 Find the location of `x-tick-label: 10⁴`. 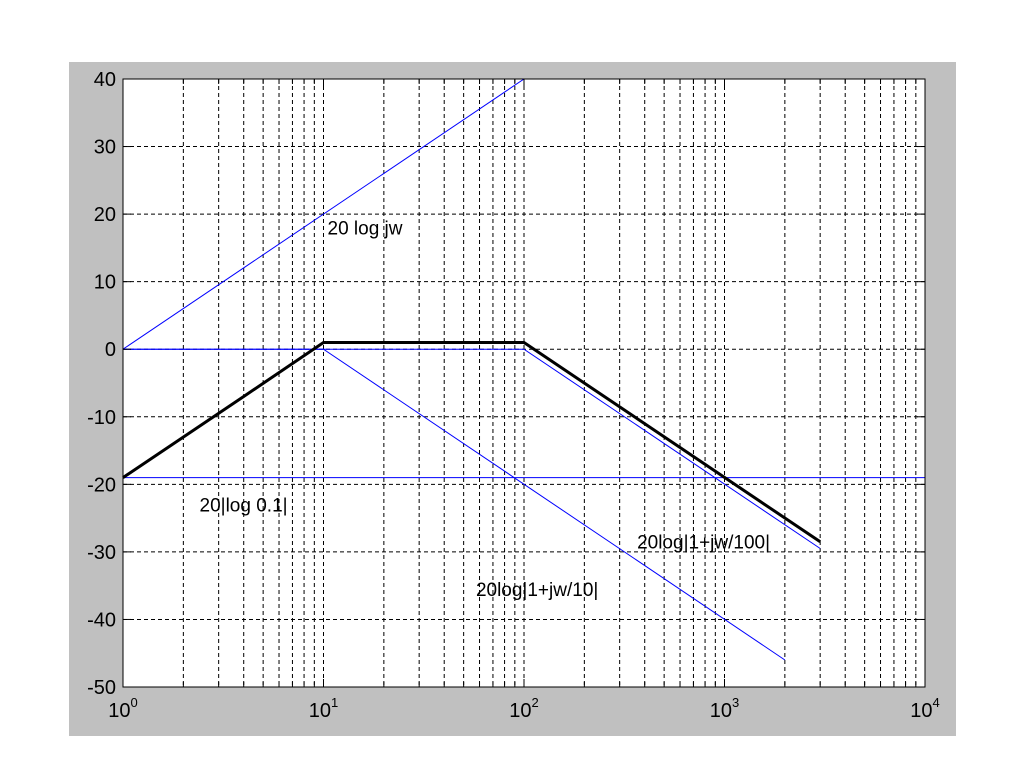

x-tick-label: 10⁴ is located at coordinates (924, 708).